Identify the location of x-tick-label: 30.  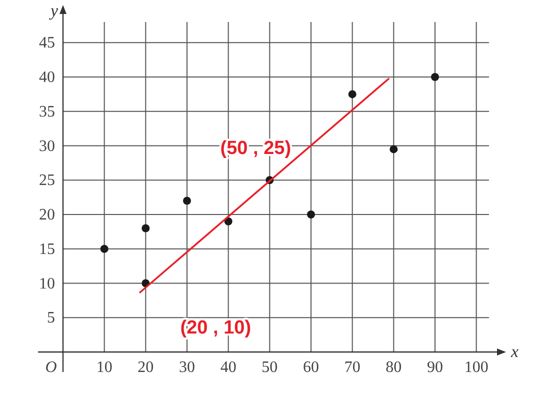
(187, 367).